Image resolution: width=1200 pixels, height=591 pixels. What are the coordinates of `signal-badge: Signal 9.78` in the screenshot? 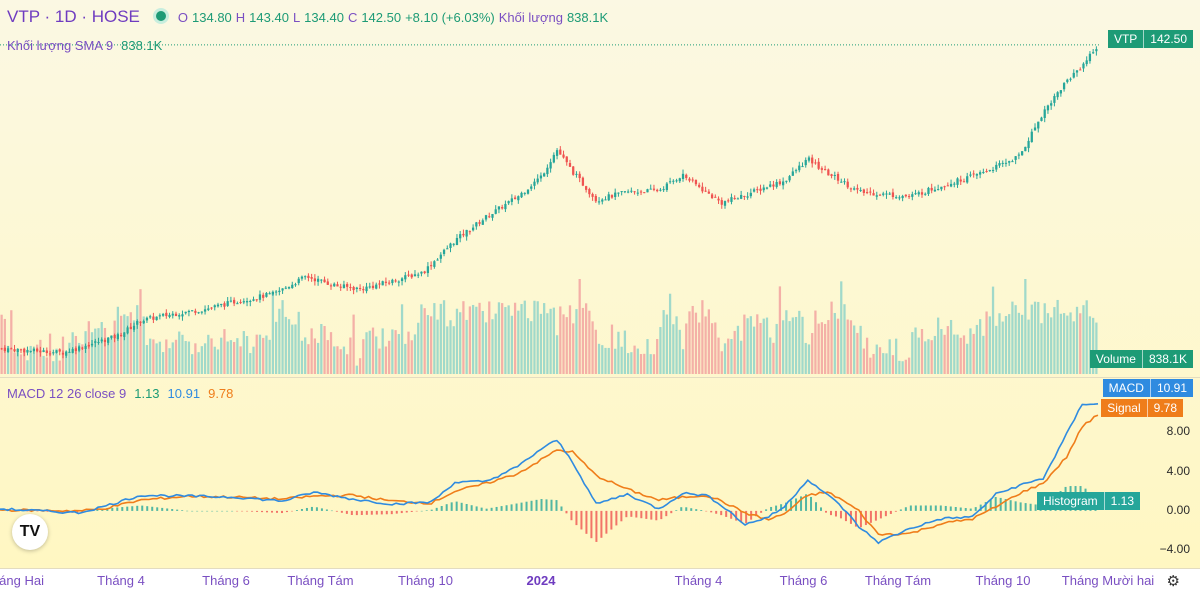 It's located at (1142, 408).